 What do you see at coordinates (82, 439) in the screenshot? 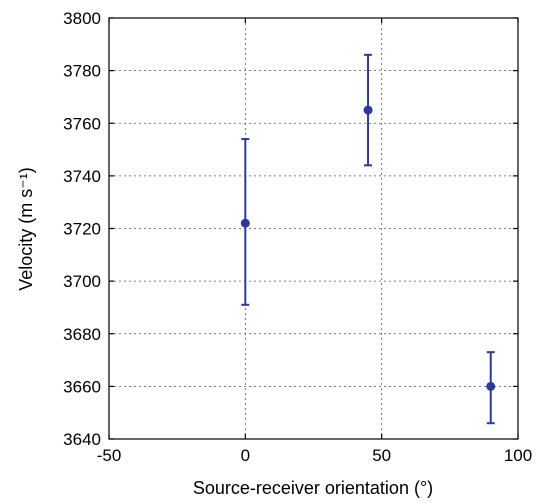
I see `y-tick-label: 3640` at bounding box center [82, 439].